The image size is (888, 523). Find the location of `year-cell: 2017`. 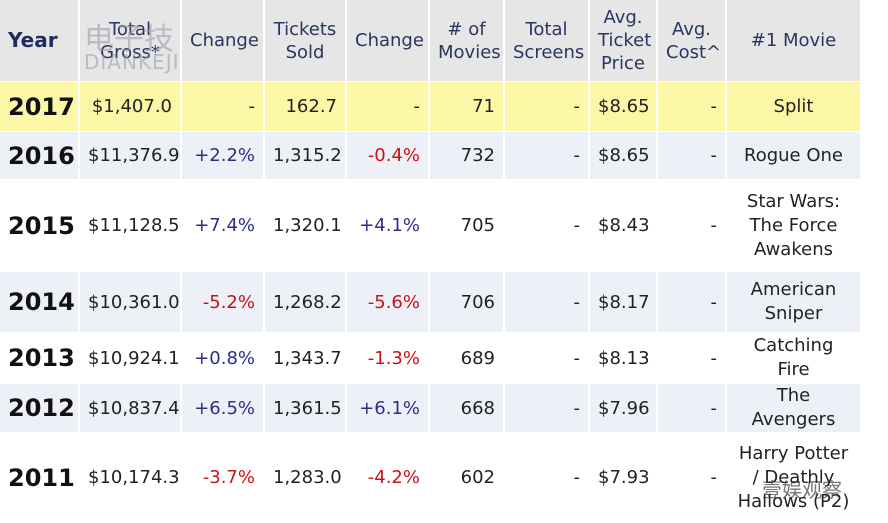

year-cell: 2017 is located at coordinates (40, 107).